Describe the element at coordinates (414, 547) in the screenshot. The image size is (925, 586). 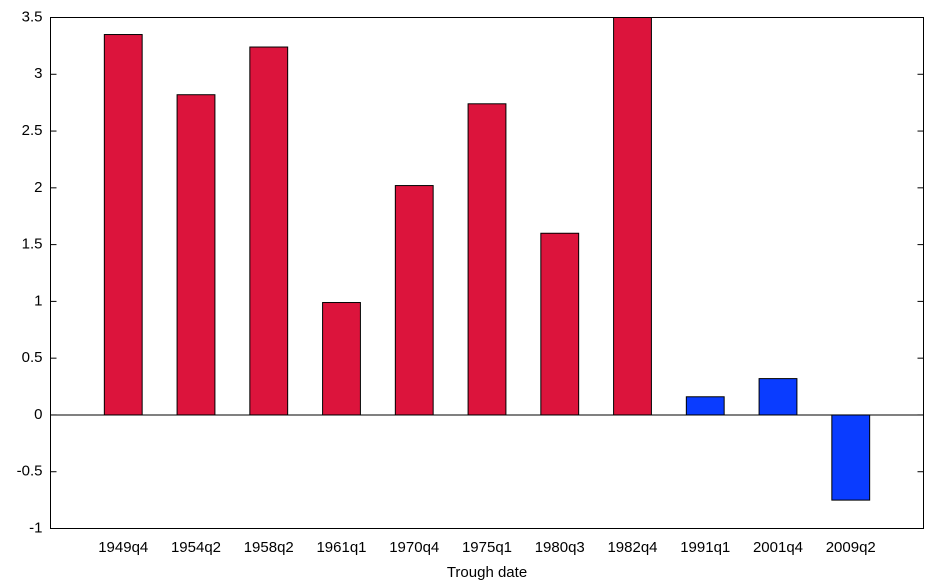
I see `x-tick-label: 1970q4` at that location.